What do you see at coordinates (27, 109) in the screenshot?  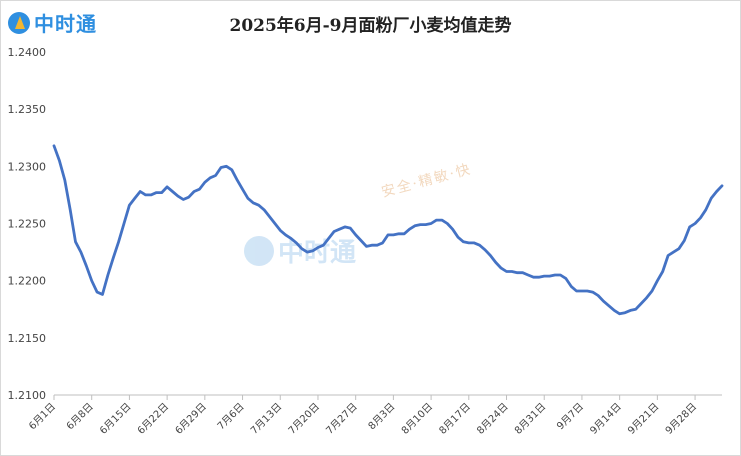 I see `y-tick-label: 1.2350` at bounding box center [27, 109].